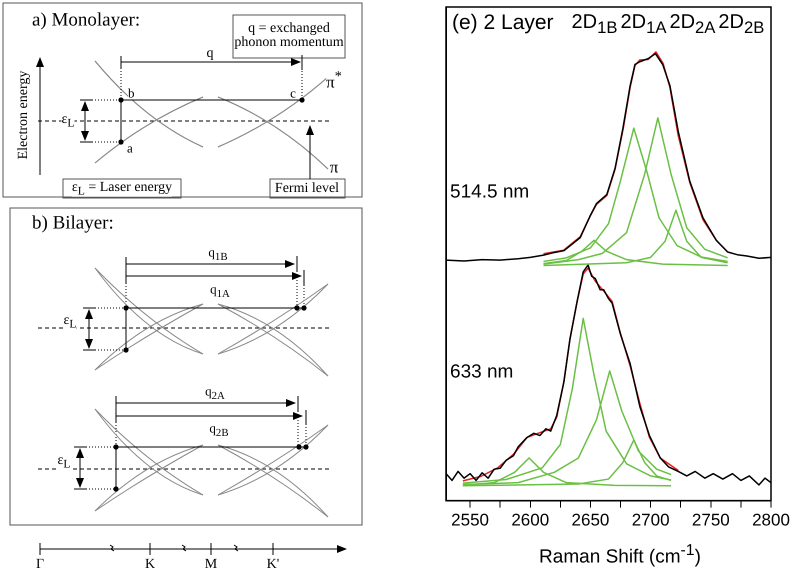 This screenshot has height=574, width=798. What do you see at coordinates (711, 520) in the screenshot?
I see `x-tick-label: 2750` at bounding box center [711, 520].